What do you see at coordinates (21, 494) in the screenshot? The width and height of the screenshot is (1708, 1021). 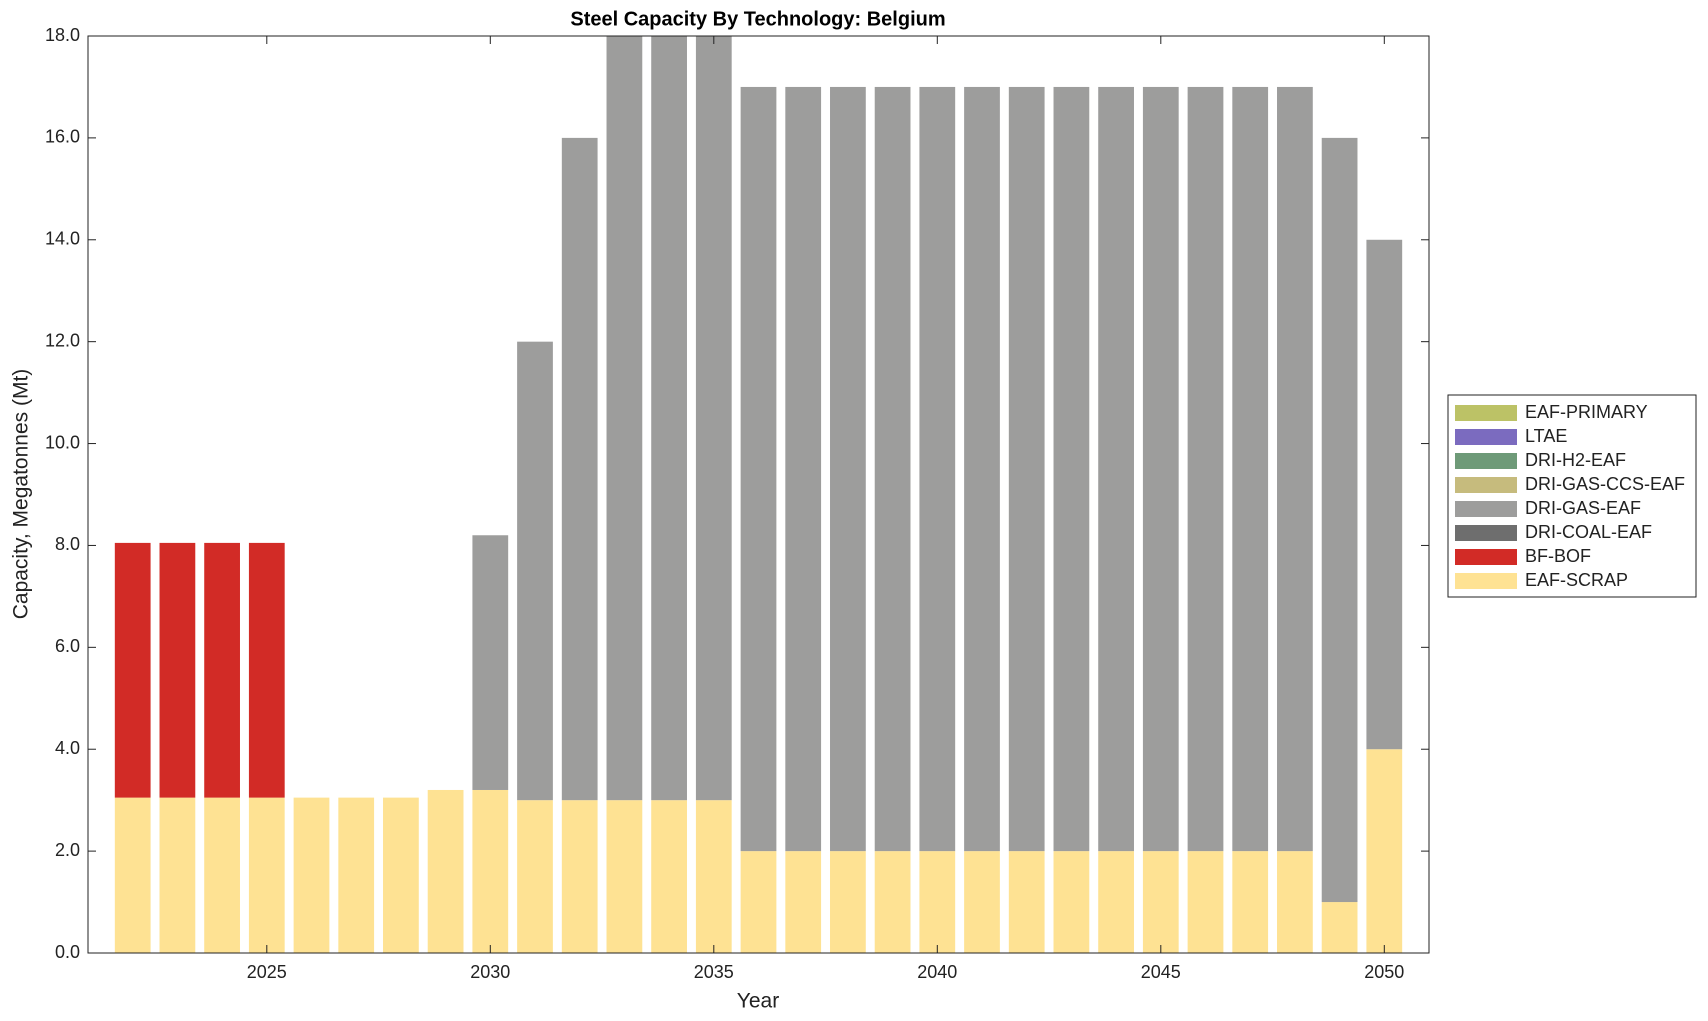 I see `y-axis-label: Capacity, Megatonnes (Mt)` at bounding box center [21, 494].